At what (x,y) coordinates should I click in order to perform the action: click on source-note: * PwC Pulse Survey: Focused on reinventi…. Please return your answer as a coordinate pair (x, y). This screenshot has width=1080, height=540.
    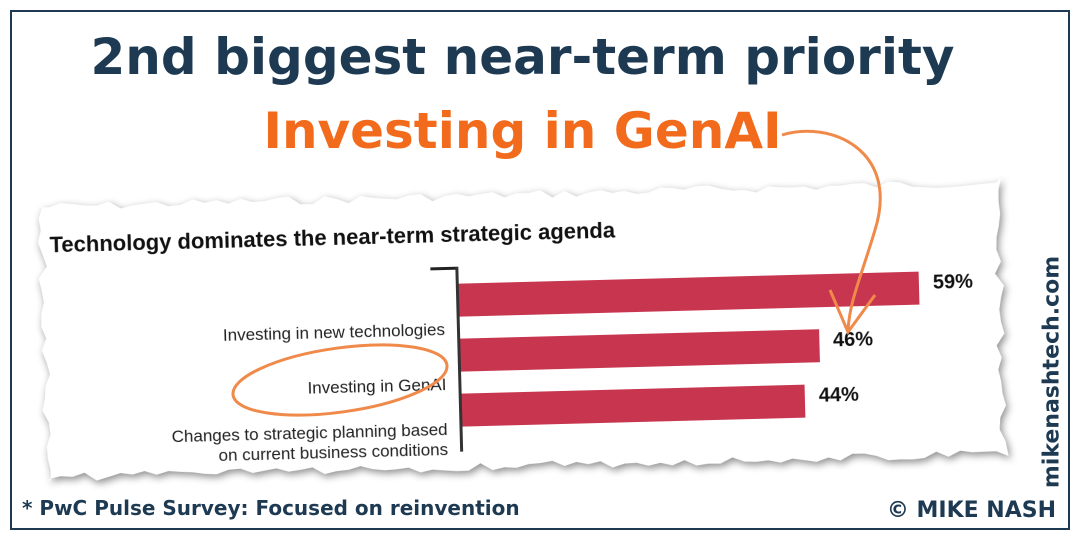
    Looking at the image, I should click on (271, 508).